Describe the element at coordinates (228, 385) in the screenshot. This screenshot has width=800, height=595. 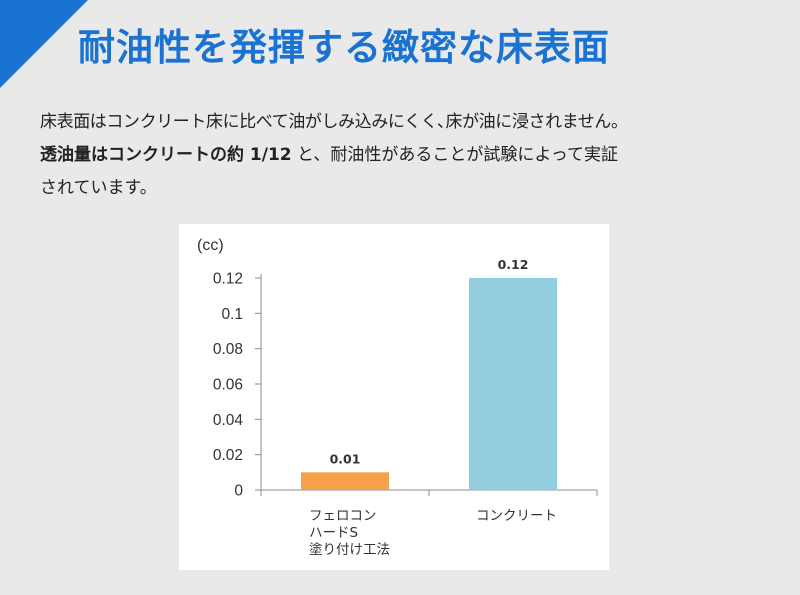
I see `y-tick-label: 0.06` at that location.